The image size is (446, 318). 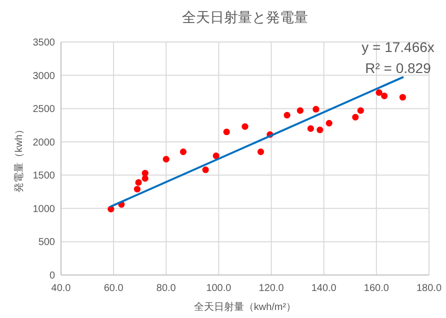 What do you see at coordinates (52, 276) in the screenshot?
I see `y-tick-label: 0` at bounding box center [52, 276].